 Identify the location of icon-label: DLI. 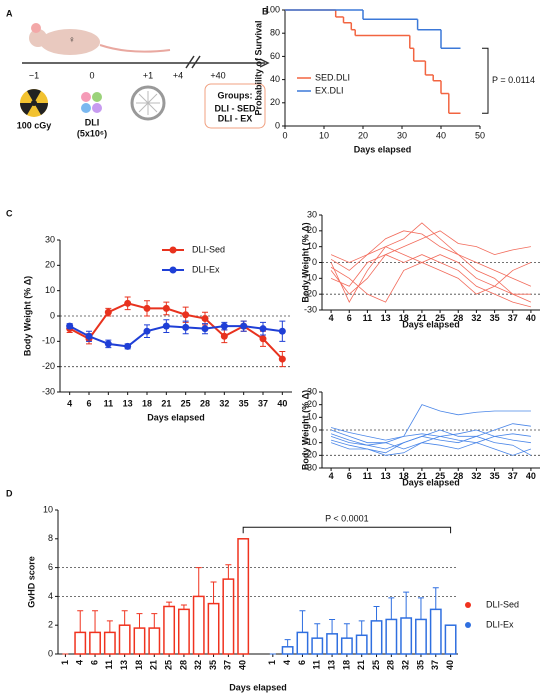
(92, 122).